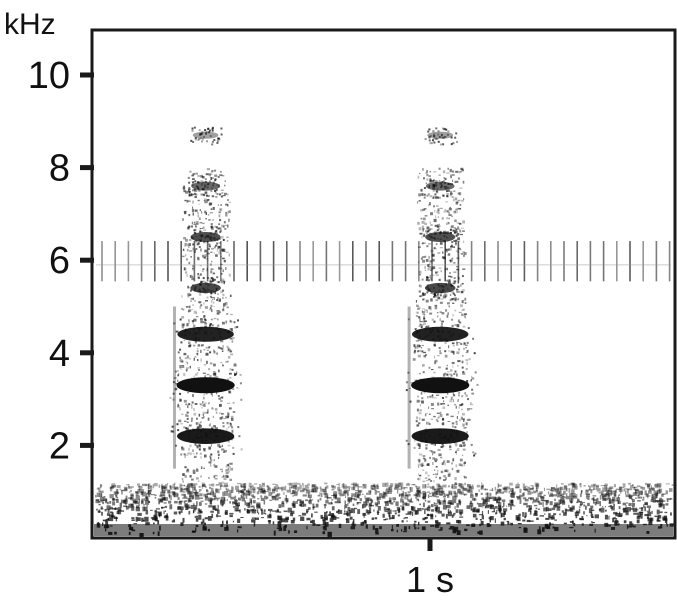  I want to click on y-axis-label: kHz, so click(30, 24).